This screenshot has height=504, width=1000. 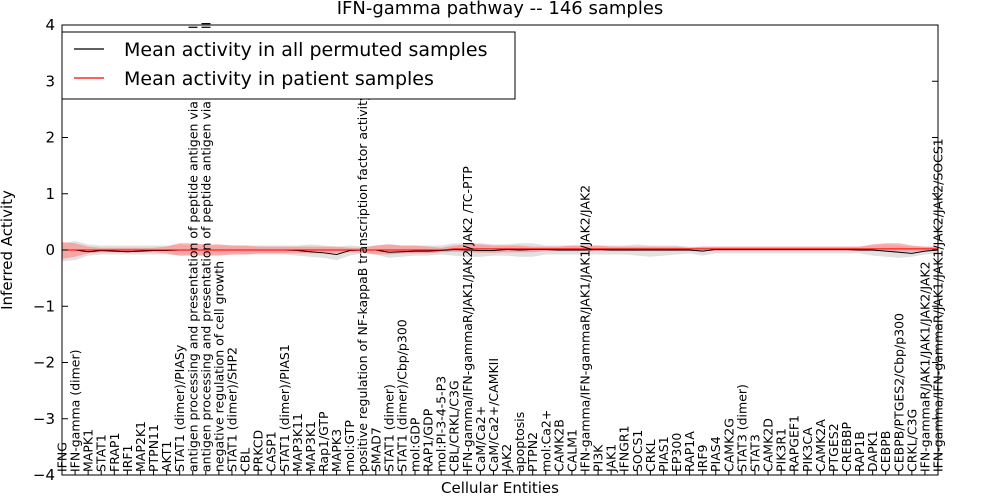 What do you see at coordinates (166, 456) in the screenshot?
I see `x-tick-label: AKT1` at bounding box center [166, 456].